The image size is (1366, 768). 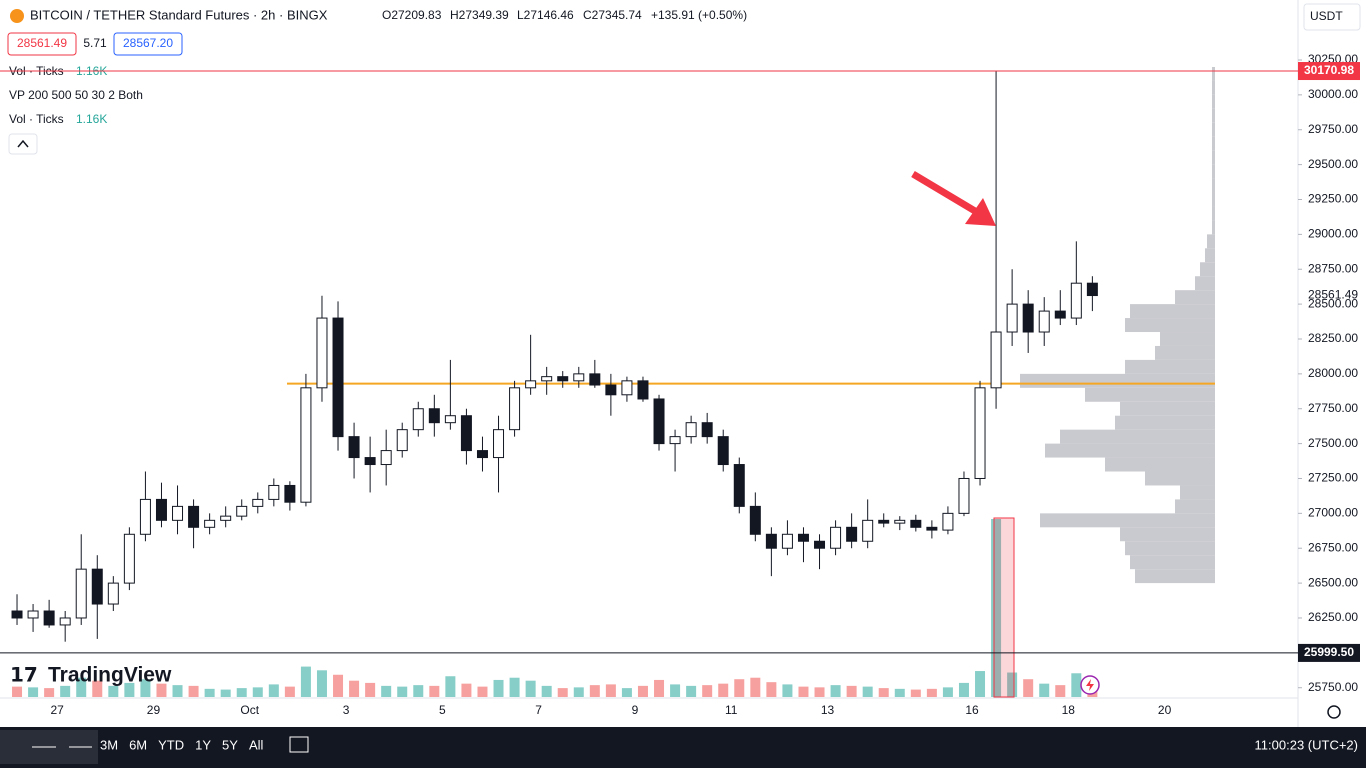 I want to click on collapse-button, so click(x=23, y=144).